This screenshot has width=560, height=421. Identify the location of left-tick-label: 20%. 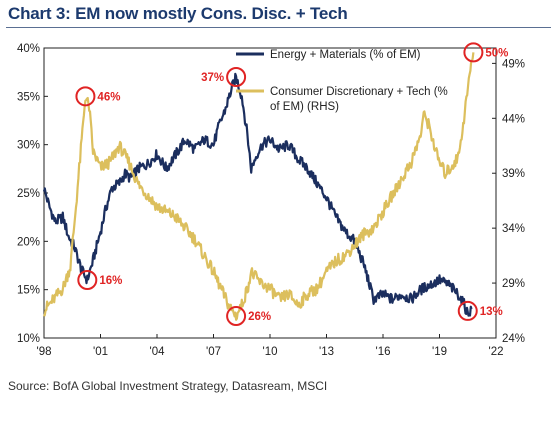
(28, 242).